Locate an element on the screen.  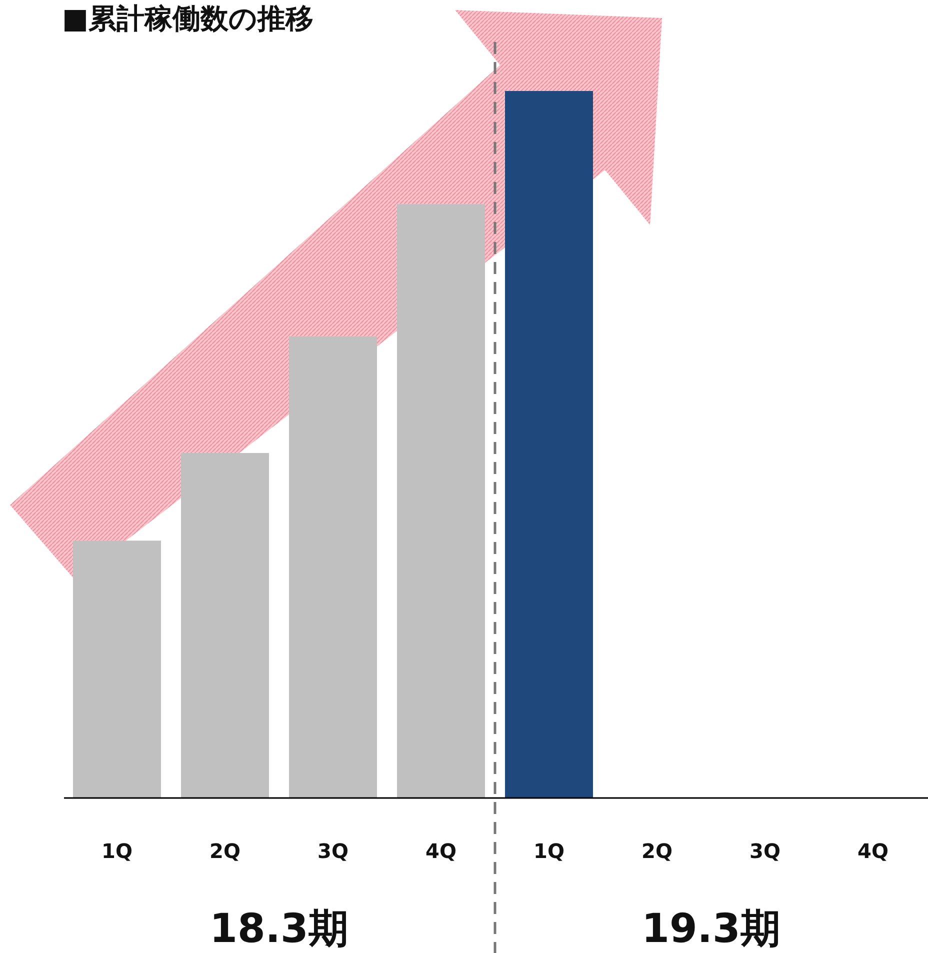
text: 18.3期 is located at coordinates (279, 929).